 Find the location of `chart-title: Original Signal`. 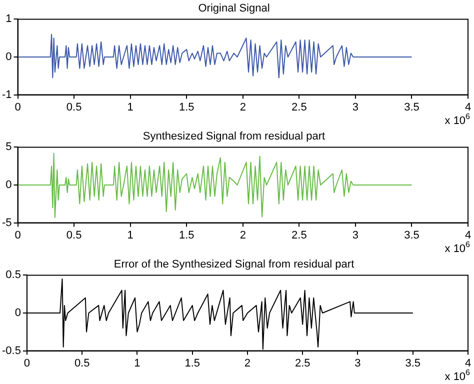

chart-title: Original Signal is located at coordinates (234, 8).